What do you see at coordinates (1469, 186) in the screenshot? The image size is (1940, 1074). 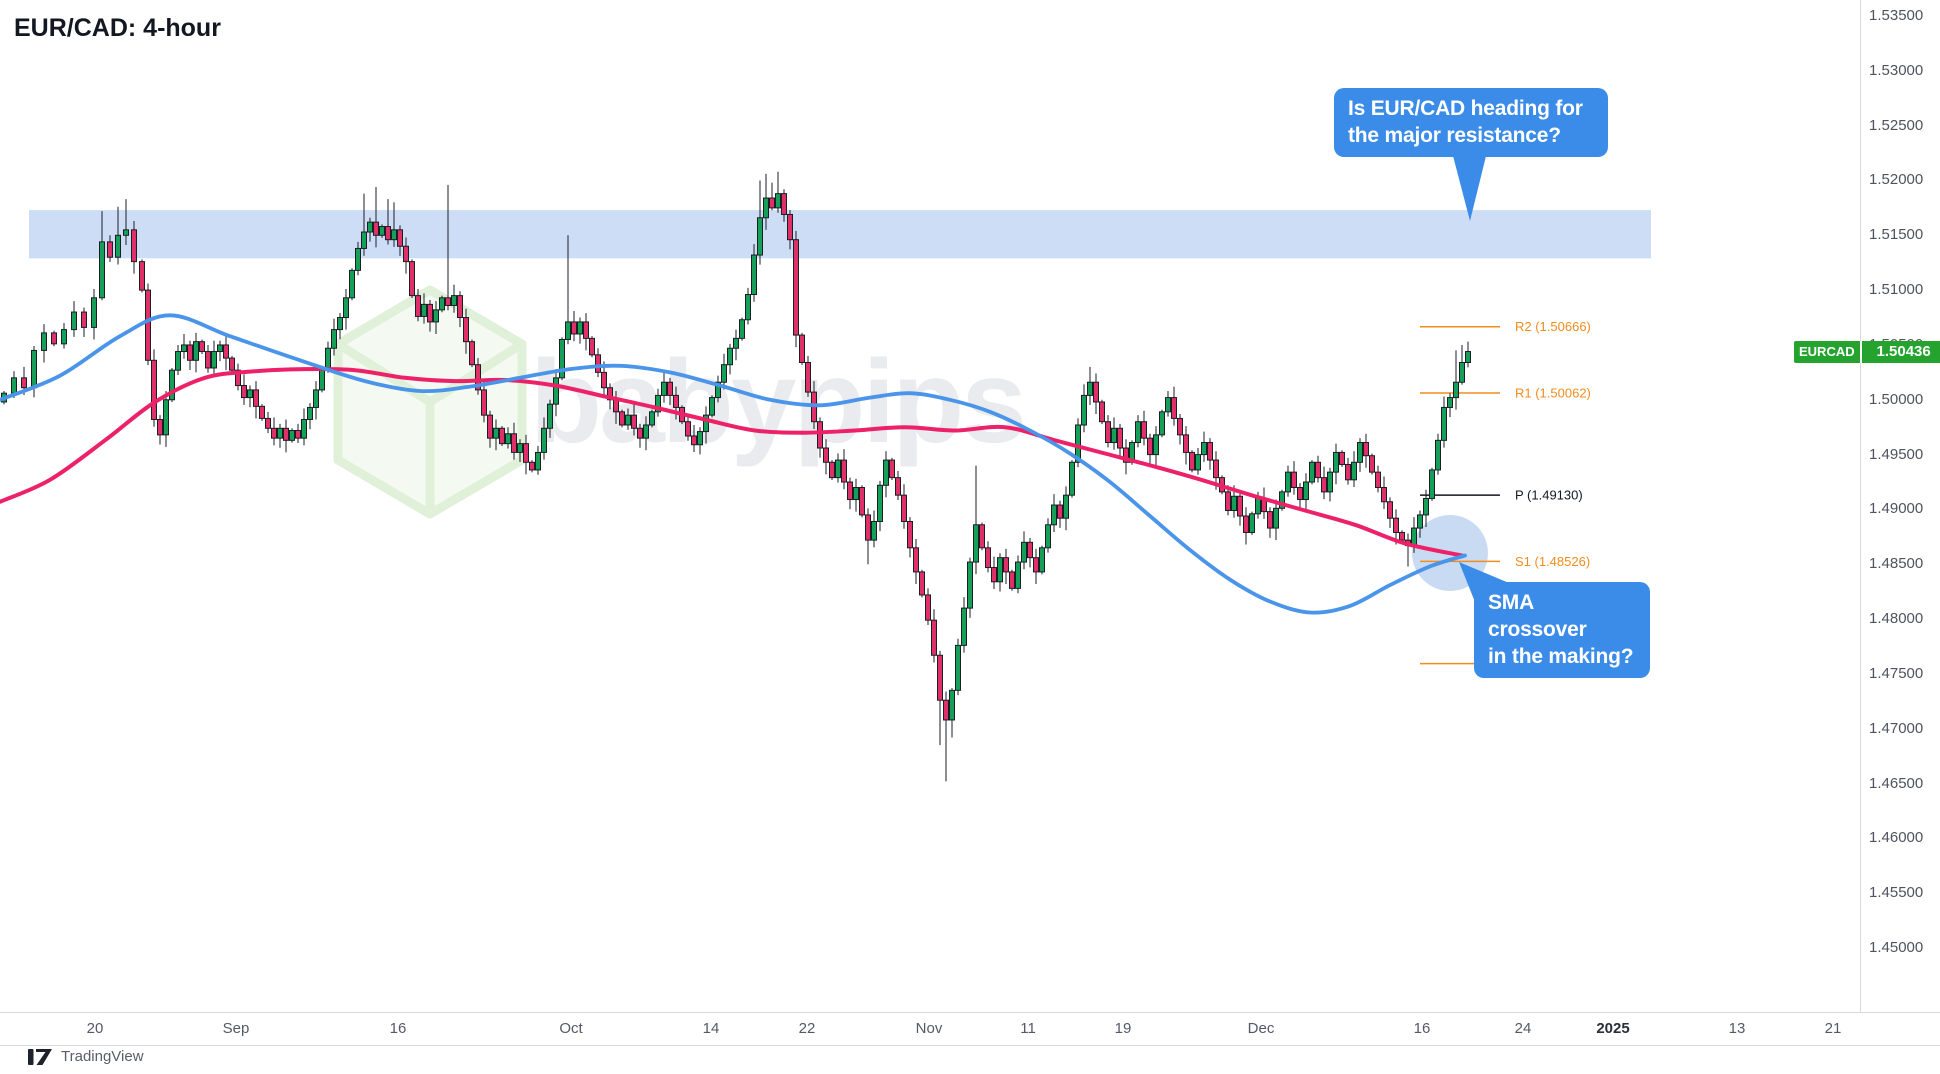 I see `resistance-callout-tail` at bounding box center [1469, 186].